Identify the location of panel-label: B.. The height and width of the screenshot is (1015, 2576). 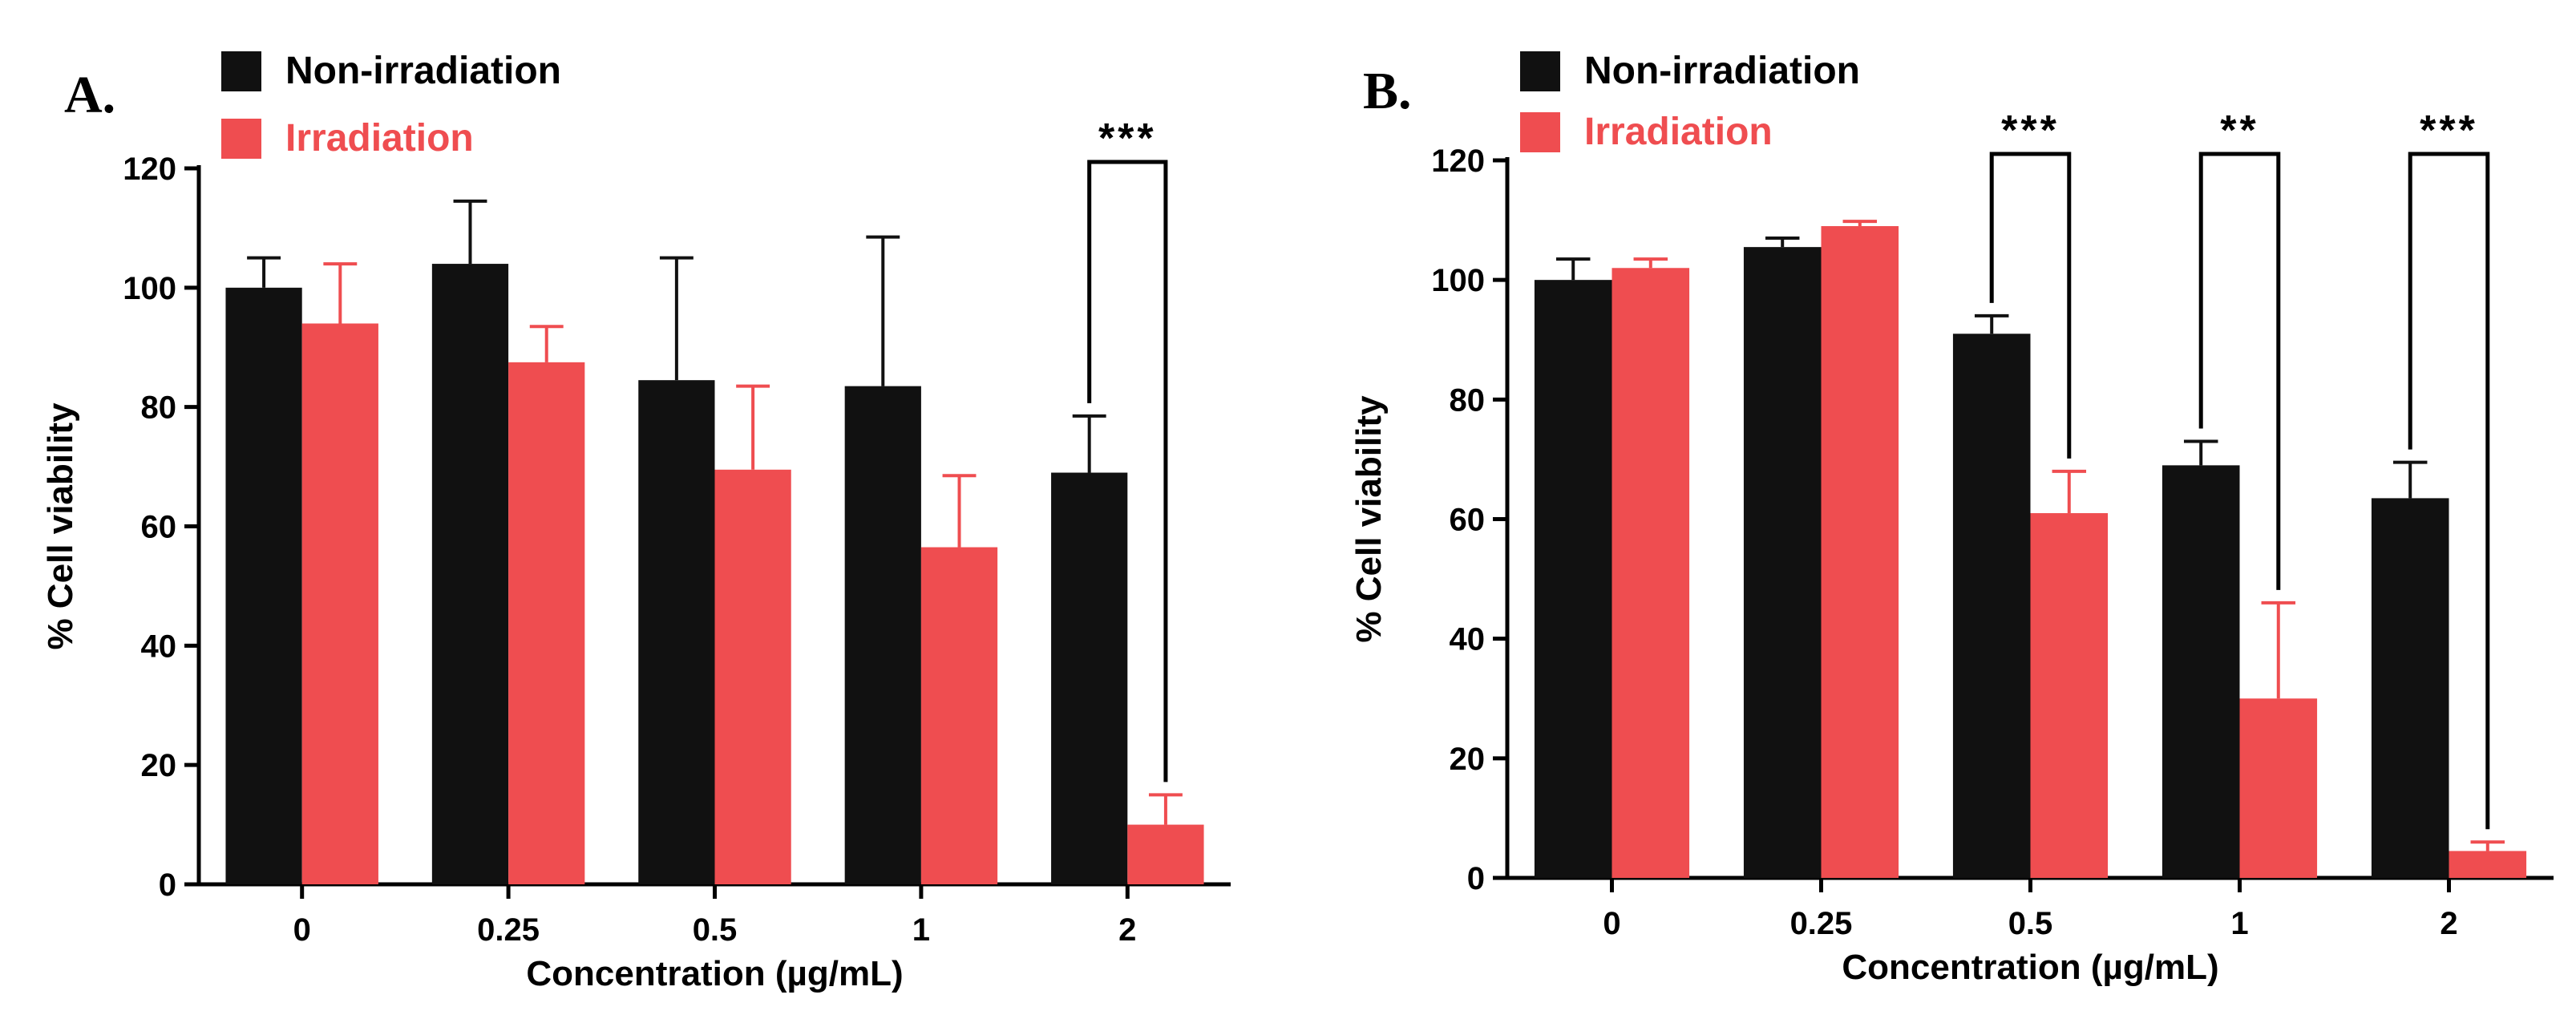
(1387, 91).